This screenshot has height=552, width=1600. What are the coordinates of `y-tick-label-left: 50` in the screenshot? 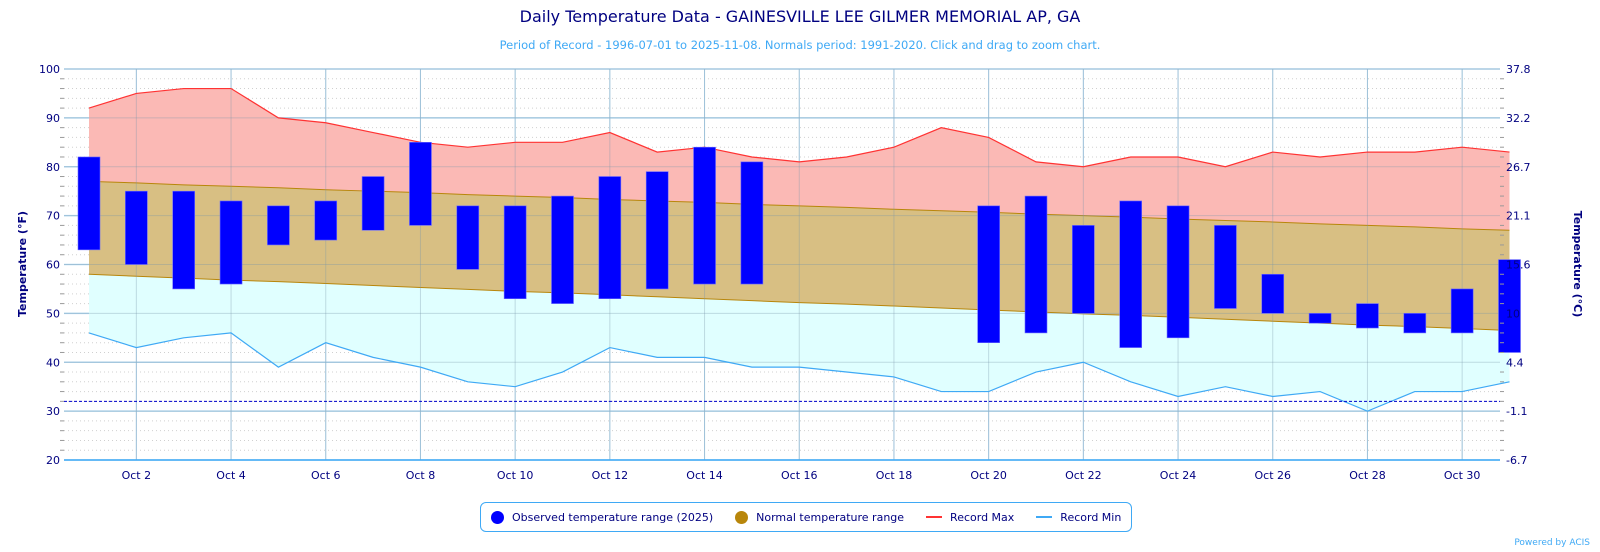 It's located at (53, 313).